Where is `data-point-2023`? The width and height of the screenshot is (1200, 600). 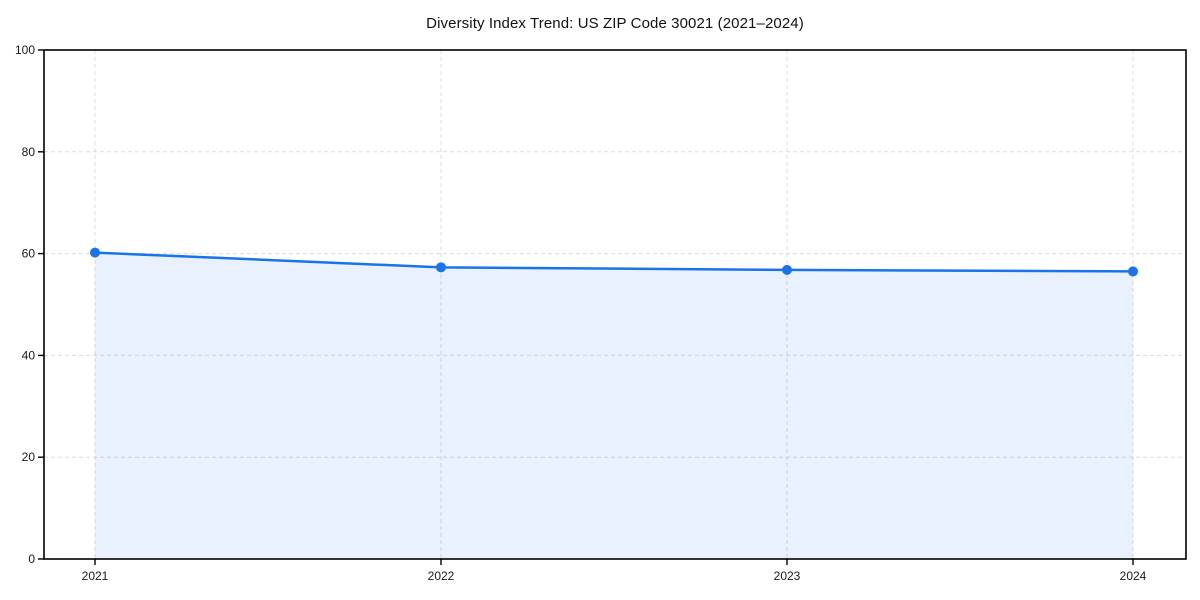 data-point-2023 is located at coordinates (787, 269).